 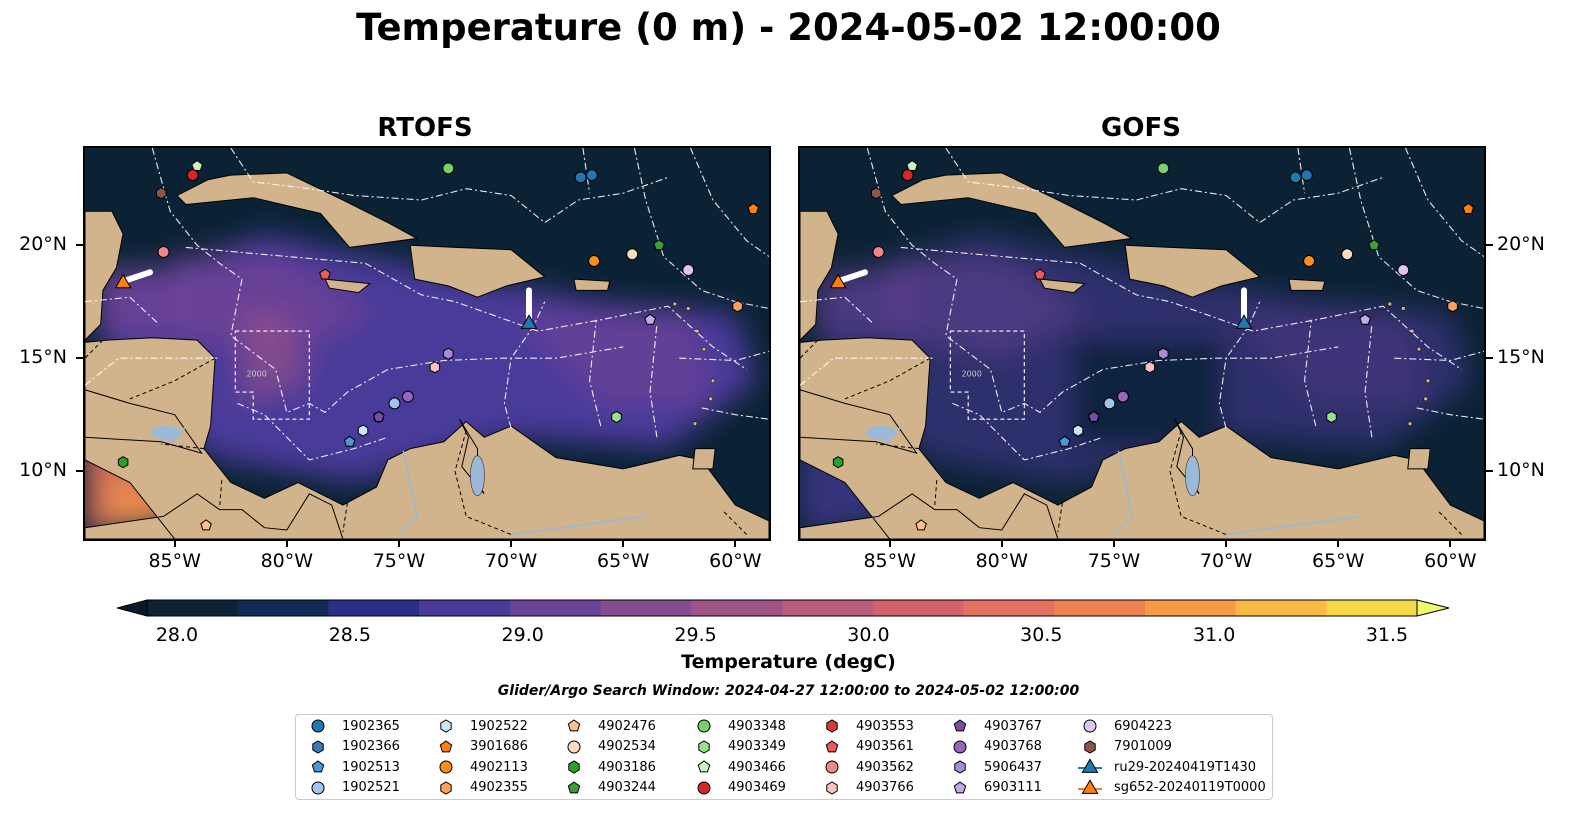 I want to click on legend-item: 4903349, so click(x=739, y=747).